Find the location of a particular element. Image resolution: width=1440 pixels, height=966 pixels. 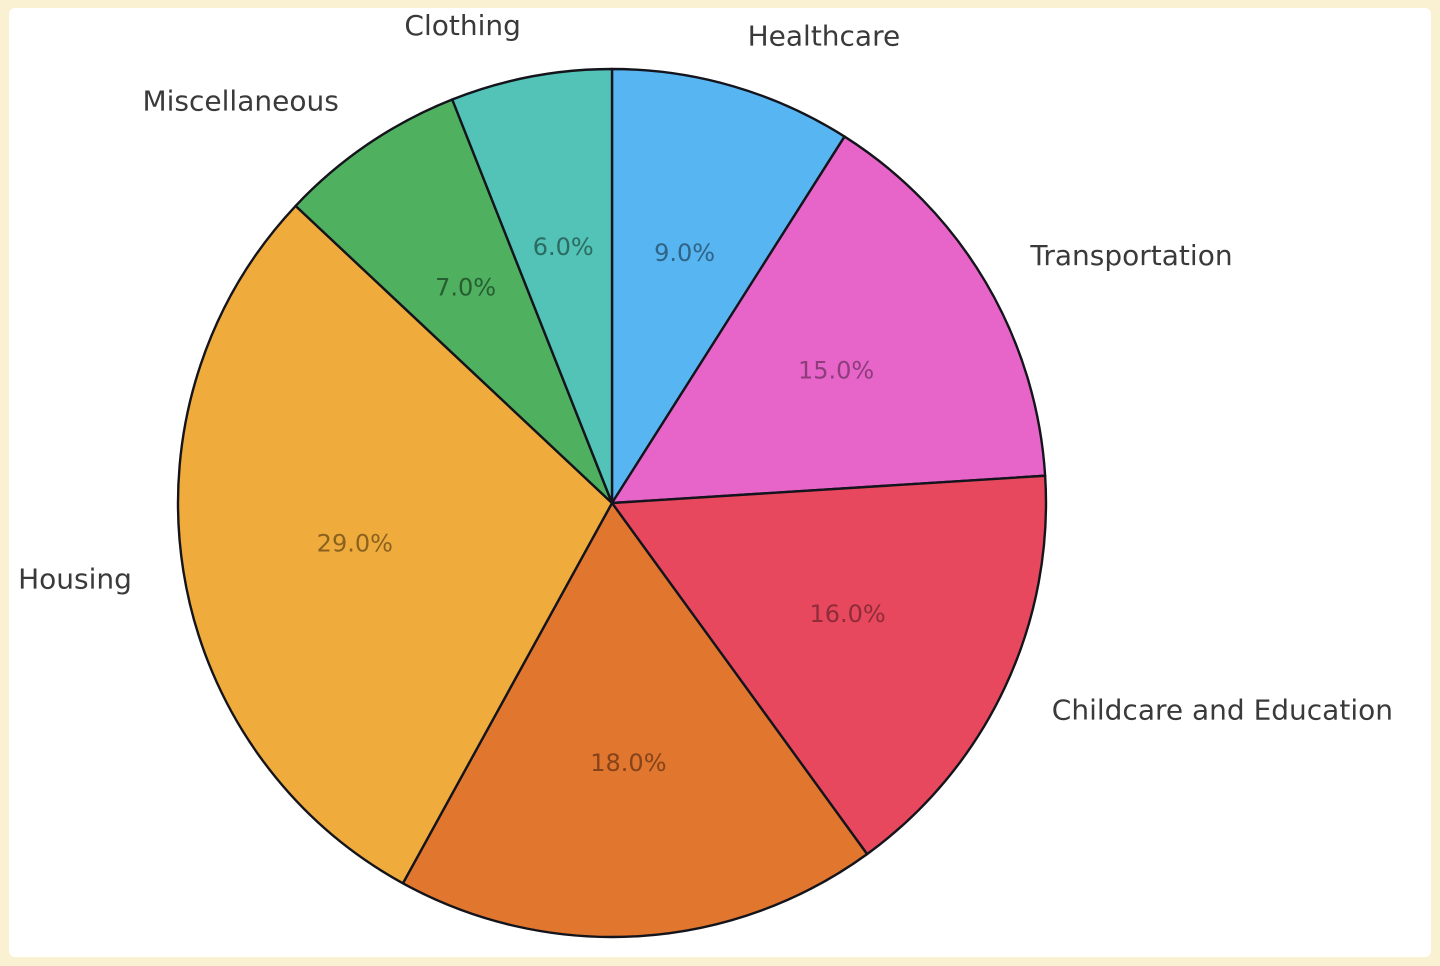

pie-slice-transportation is located at coordinates (828, 320).